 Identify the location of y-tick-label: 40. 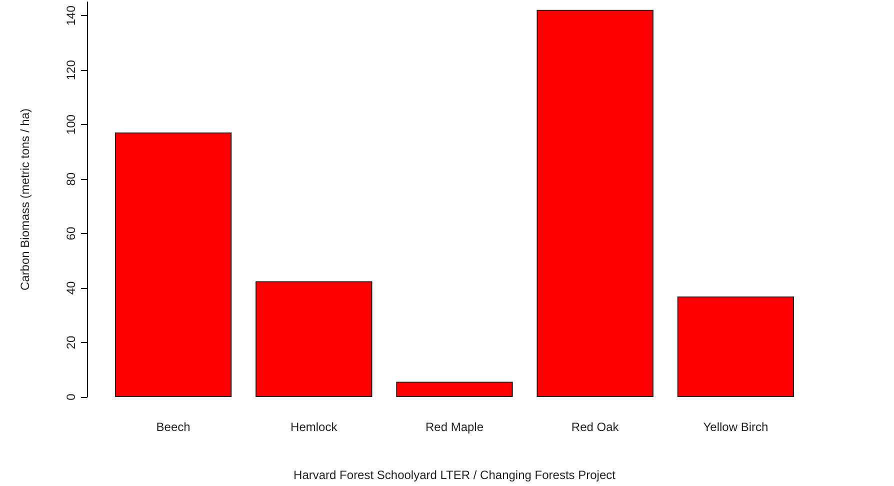
(71, 288).